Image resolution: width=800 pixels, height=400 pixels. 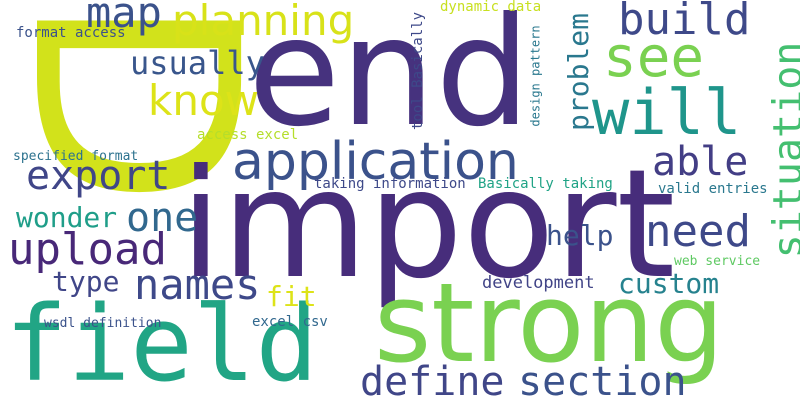 I want to click on word-one: one, so click(x=162, y=218).